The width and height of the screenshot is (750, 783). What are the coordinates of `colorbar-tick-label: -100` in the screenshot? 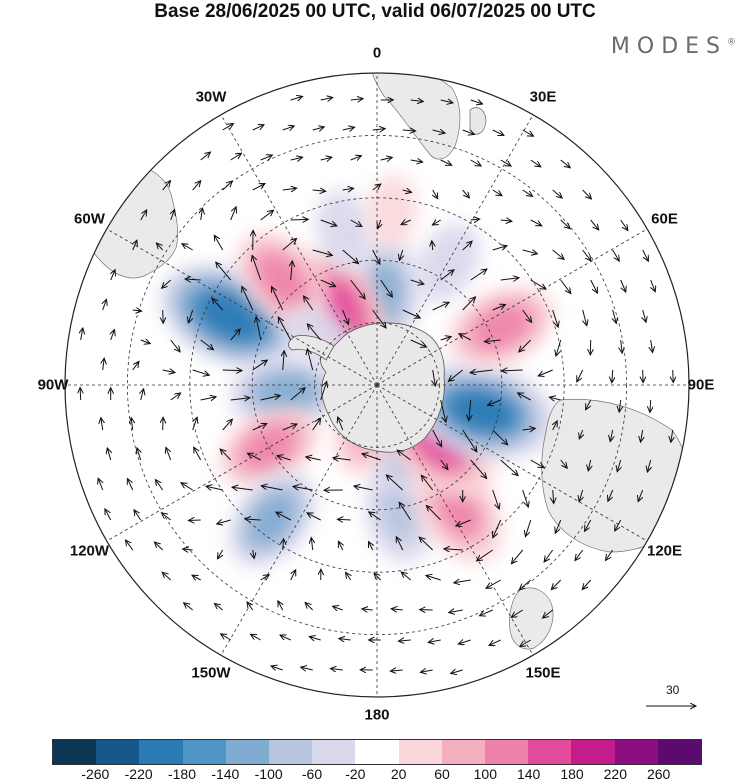 It's located at (268, 774).